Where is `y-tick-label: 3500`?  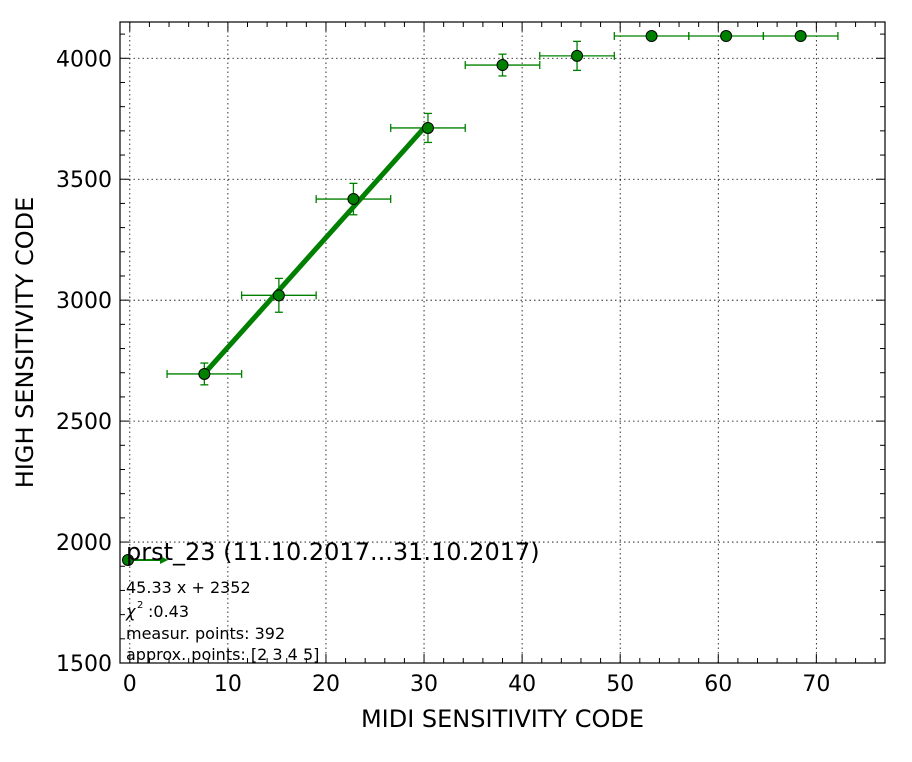
y-tick-label: 3500 is located at coordinates (84, 180).